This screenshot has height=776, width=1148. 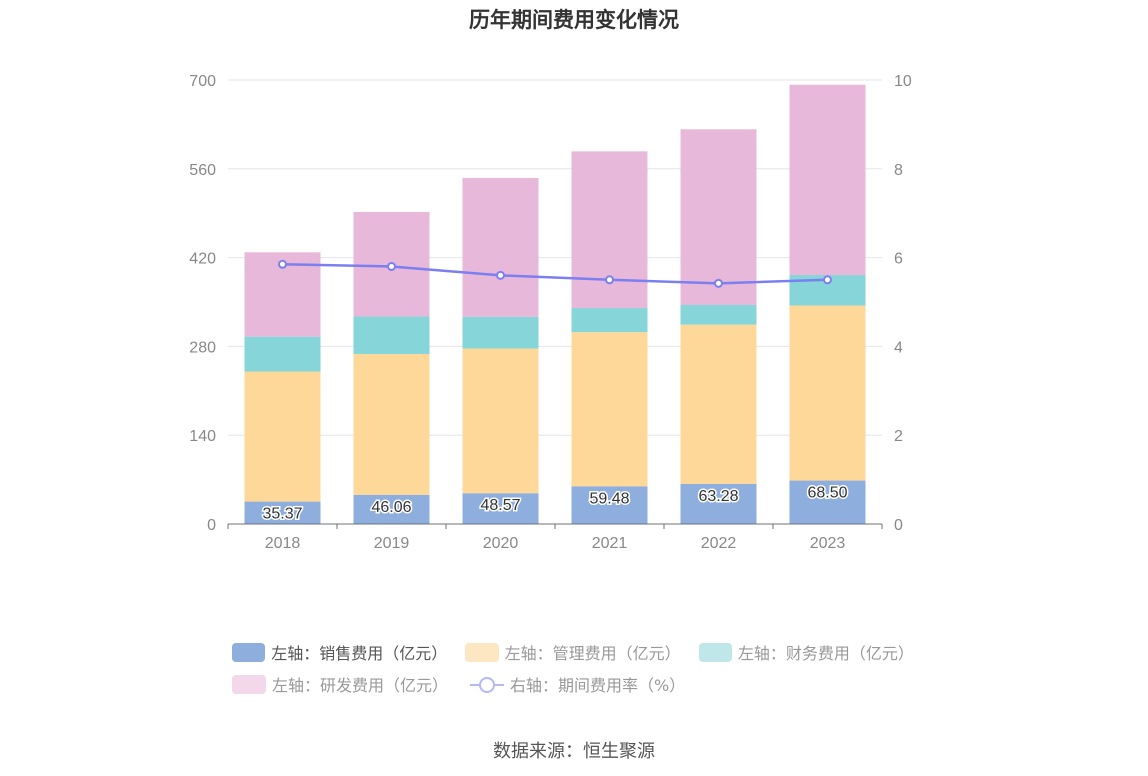 I want to click on data-source: 数据来源：恒生聚源, so click(x=574, y=751).